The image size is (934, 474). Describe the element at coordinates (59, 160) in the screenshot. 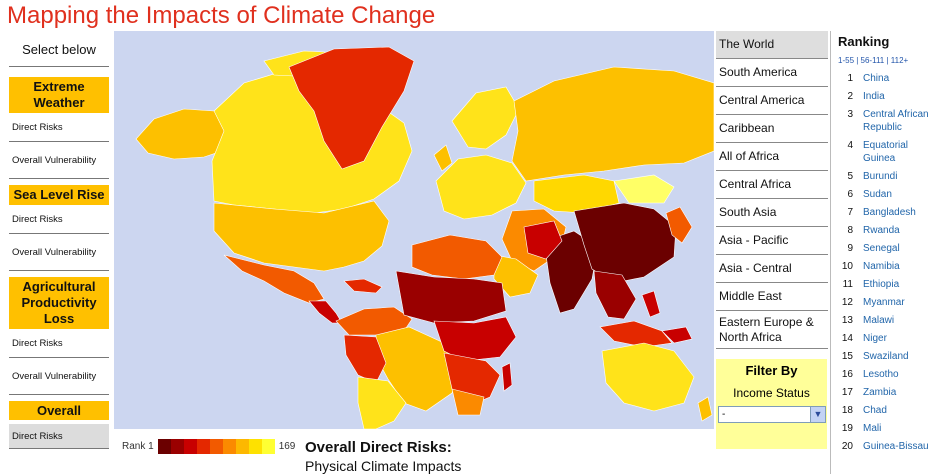

I see `extreme-weather-overall-vulnerability: Overall Vulnerability` at that location.